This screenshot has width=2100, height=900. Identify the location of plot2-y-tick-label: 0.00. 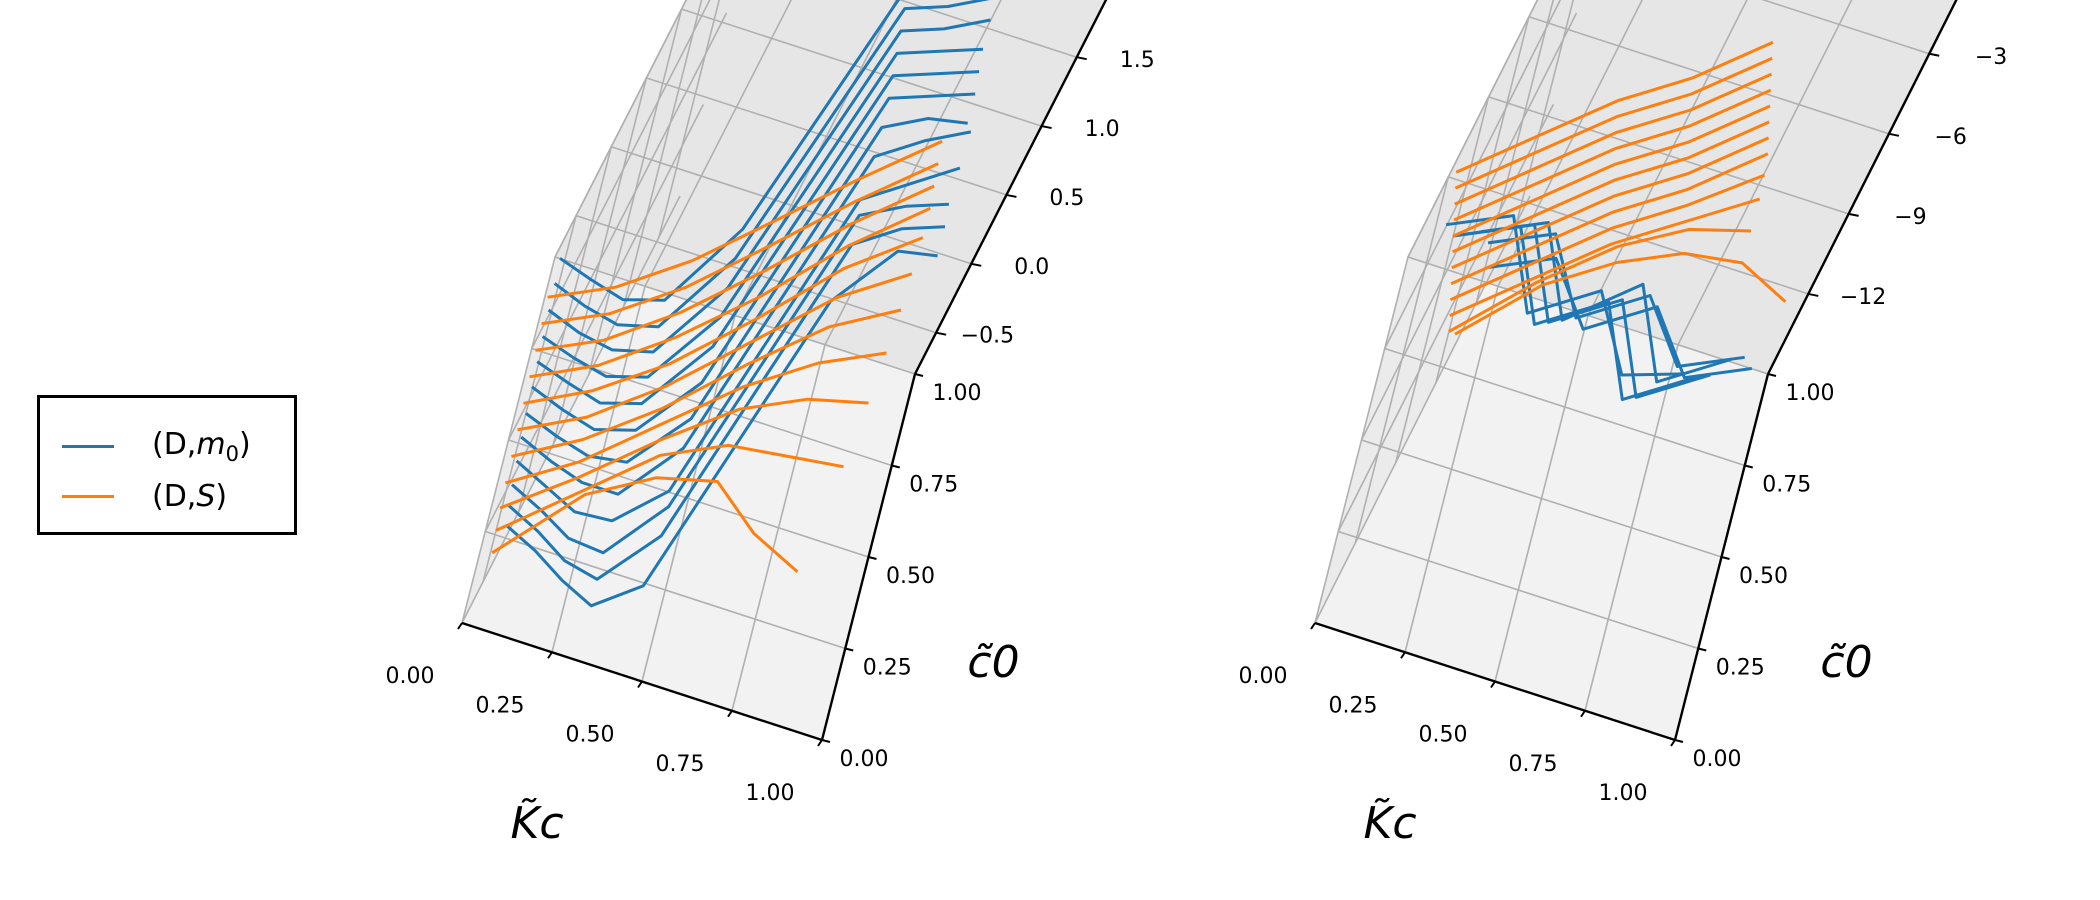
(1717, 759).